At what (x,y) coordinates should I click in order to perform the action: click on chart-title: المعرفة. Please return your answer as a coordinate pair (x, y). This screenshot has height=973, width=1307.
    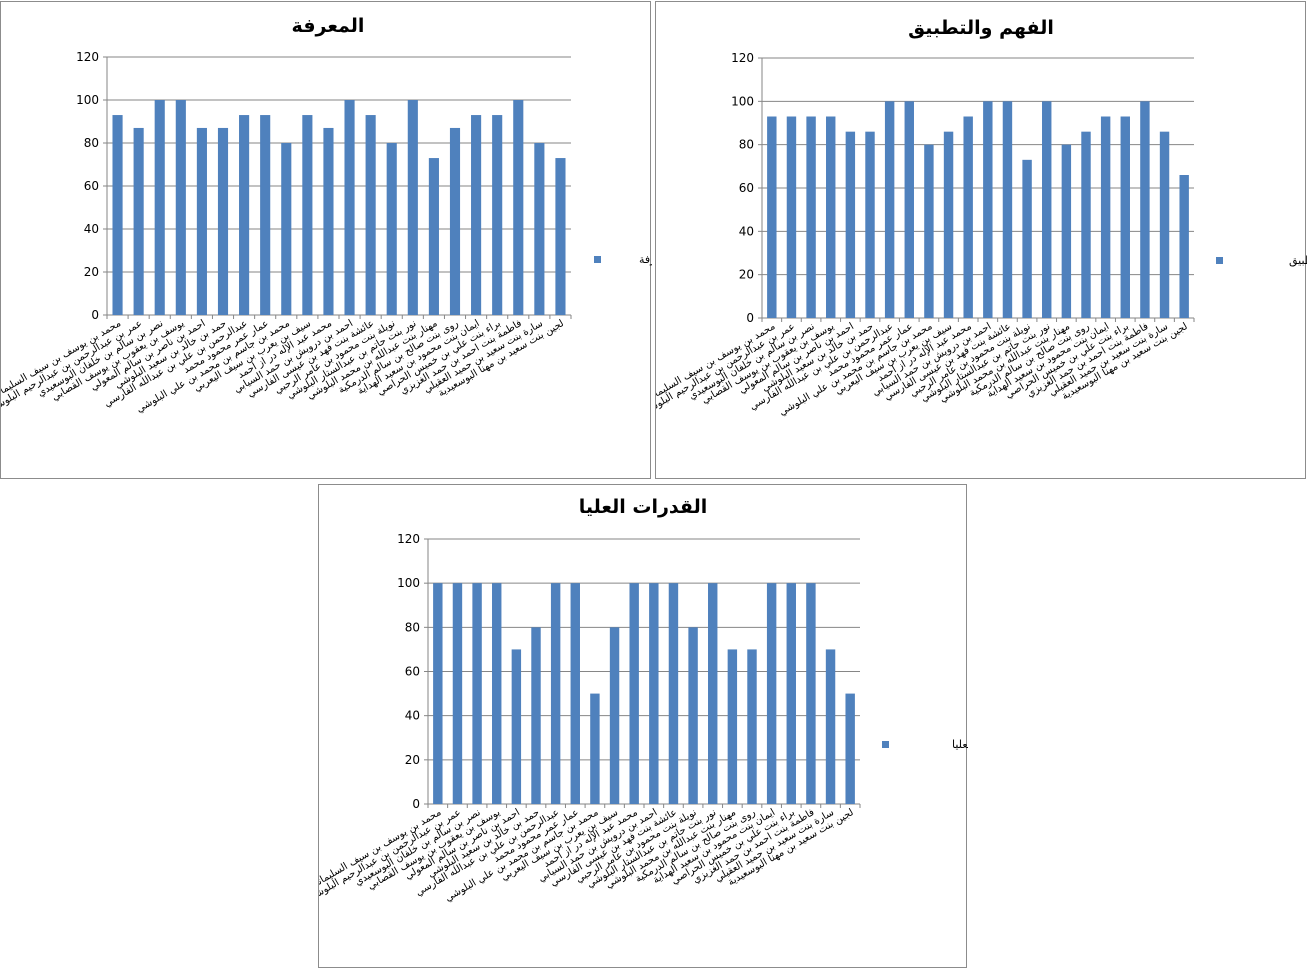
    Looking at the image, I should click on (328, 26).